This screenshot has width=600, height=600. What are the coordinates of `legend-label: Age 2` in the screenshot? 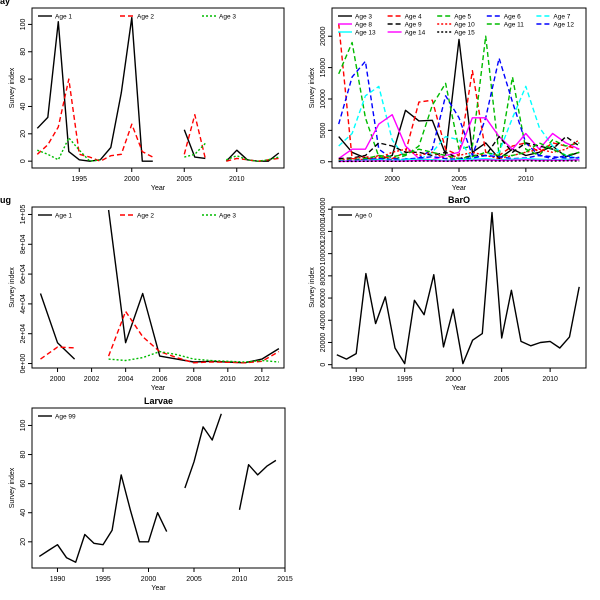 It's located at (145, 216).